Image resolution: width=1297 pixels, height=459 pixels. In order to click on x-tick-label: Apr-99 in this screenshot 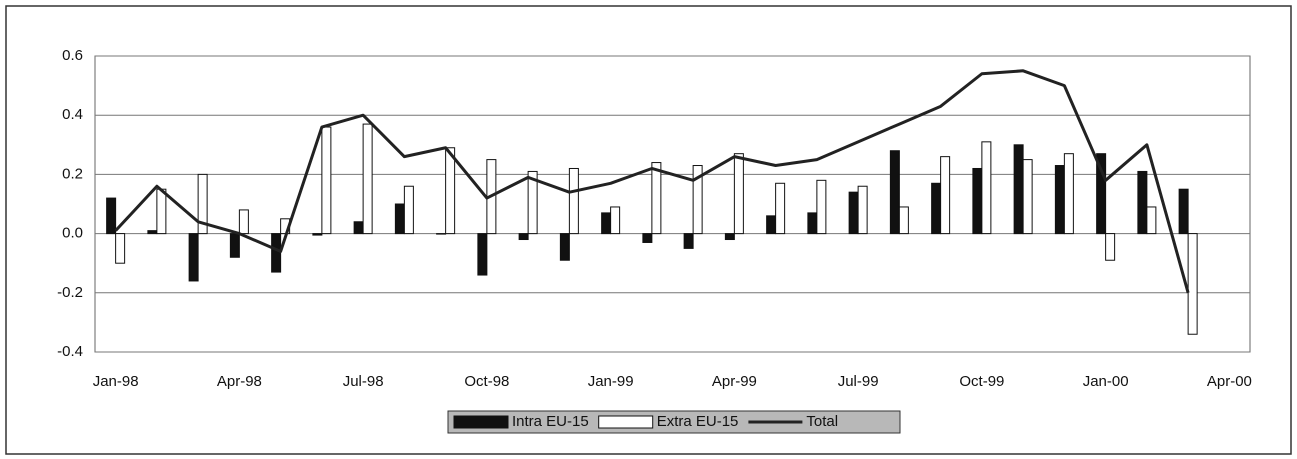, I will do `click(734, 381)`.